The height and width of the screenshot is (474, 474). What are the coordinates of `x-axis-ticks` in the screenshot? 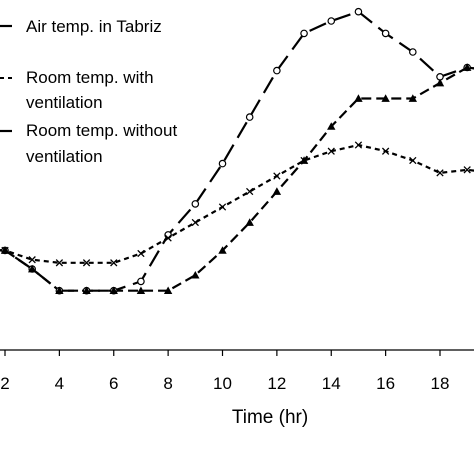 It's located at (222, 353).